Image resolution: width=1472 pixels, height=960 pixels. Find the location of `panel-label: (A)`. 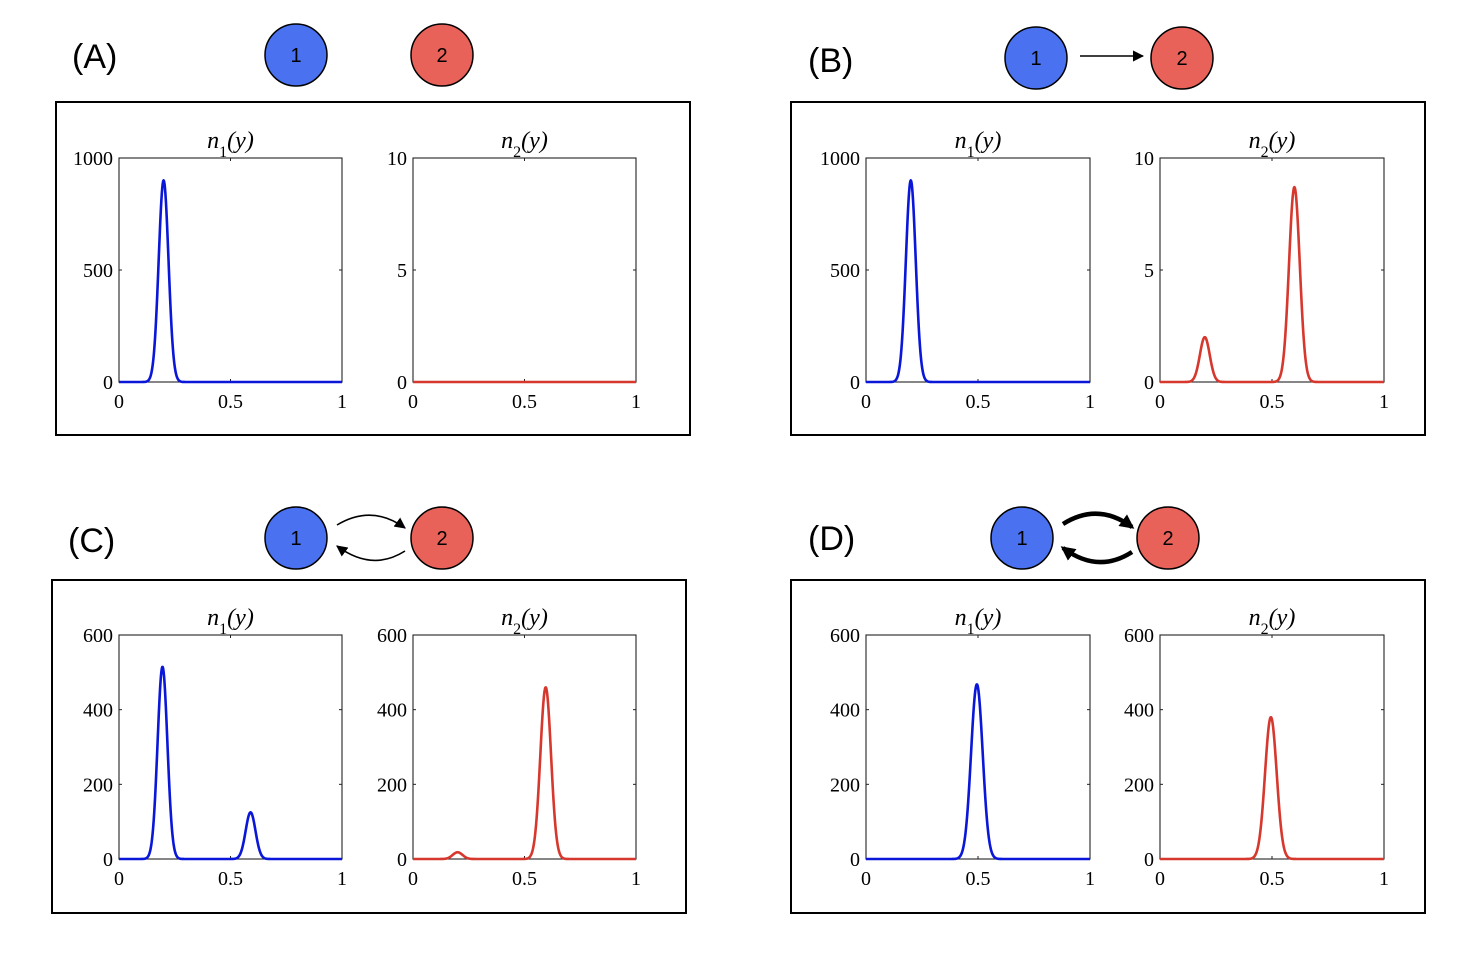

panel-label: (A) is located at coordinates (94, 57).